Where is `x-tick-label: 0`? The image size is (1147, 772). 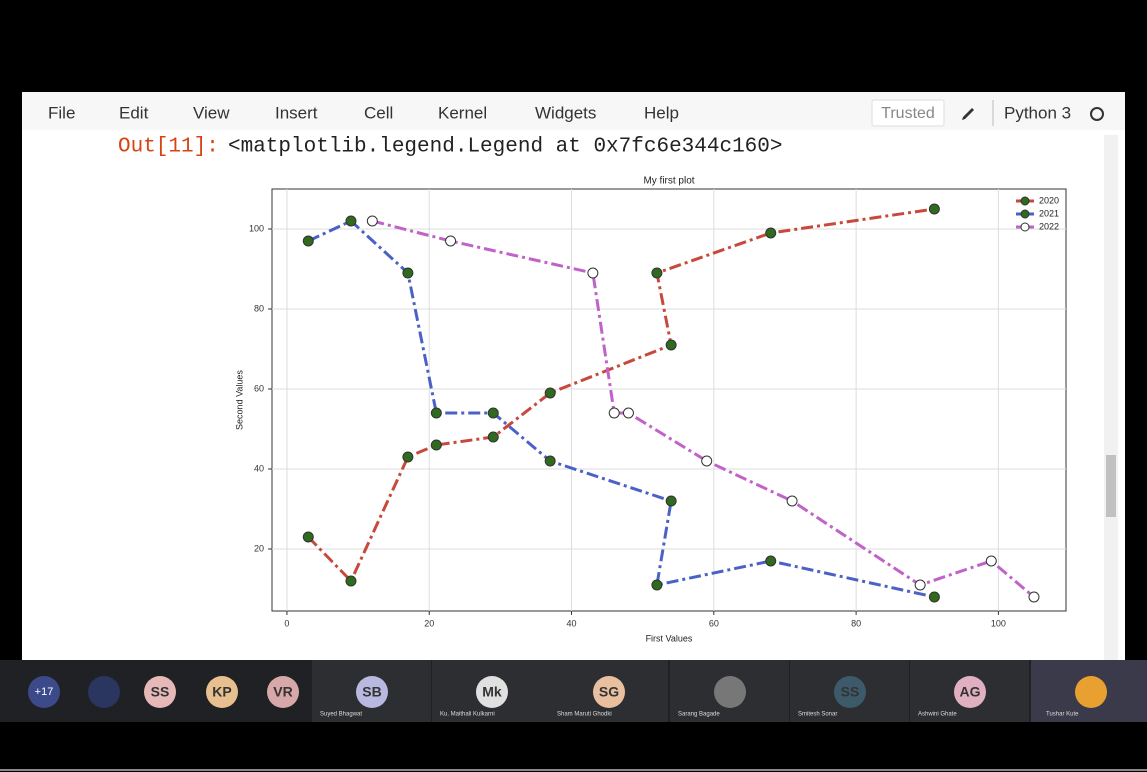 x-tick-label: 0 is located at coordinates (286, 623).